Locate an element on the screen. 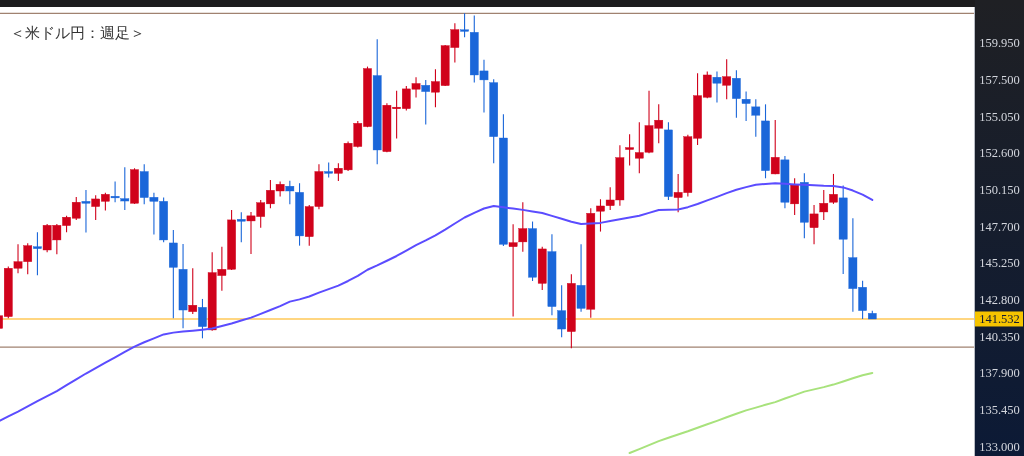 The image size is (1024, 456). y-tick-label: 135.450 is located at coordinates (999, 410).